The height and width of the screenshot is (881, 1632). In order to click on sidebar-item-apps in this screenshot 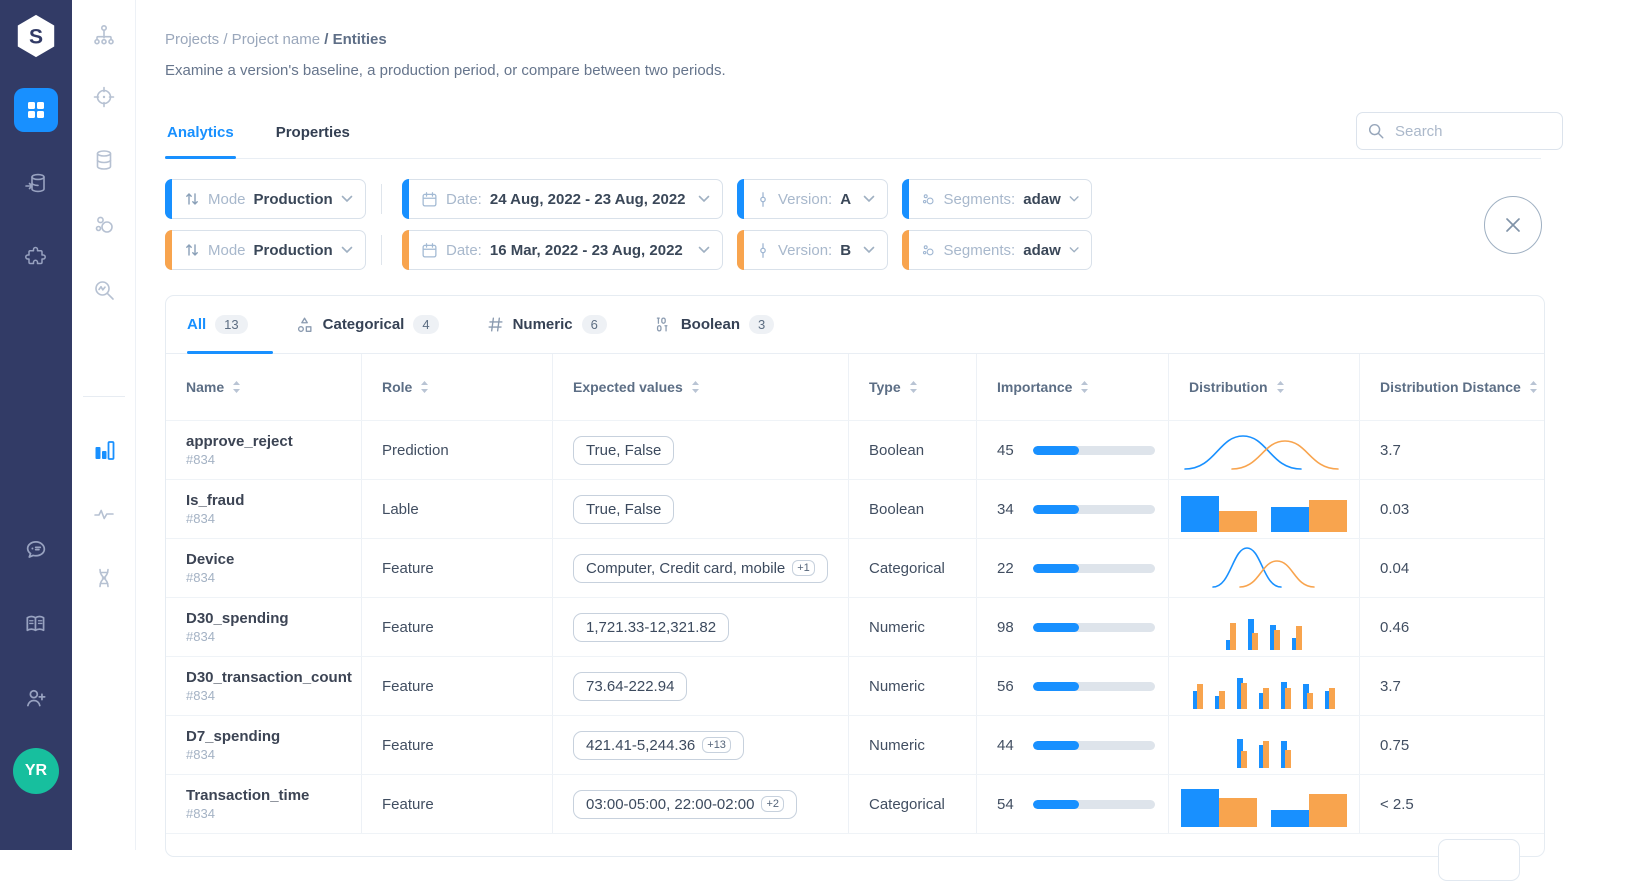, I will do `click(36, 110)`.